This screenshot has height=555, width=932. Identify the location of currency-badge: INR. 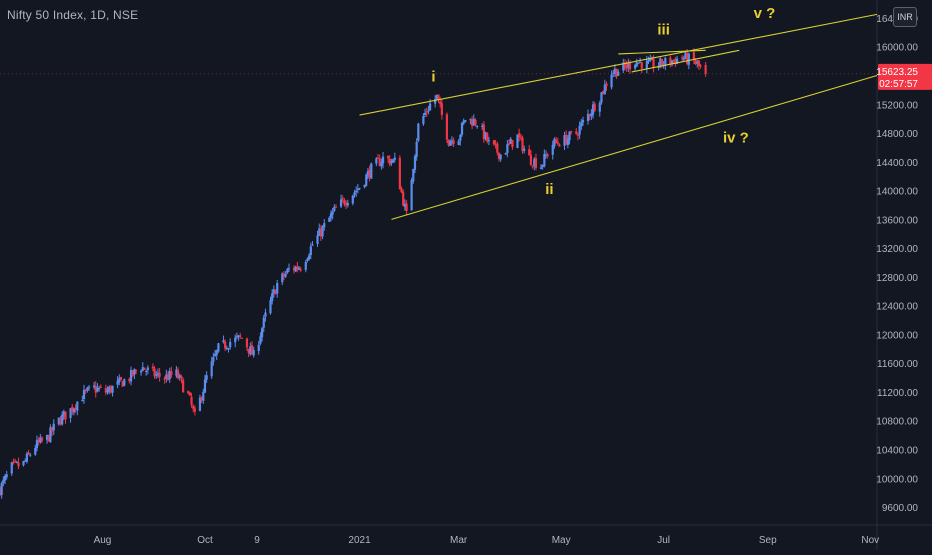
(905, 17).